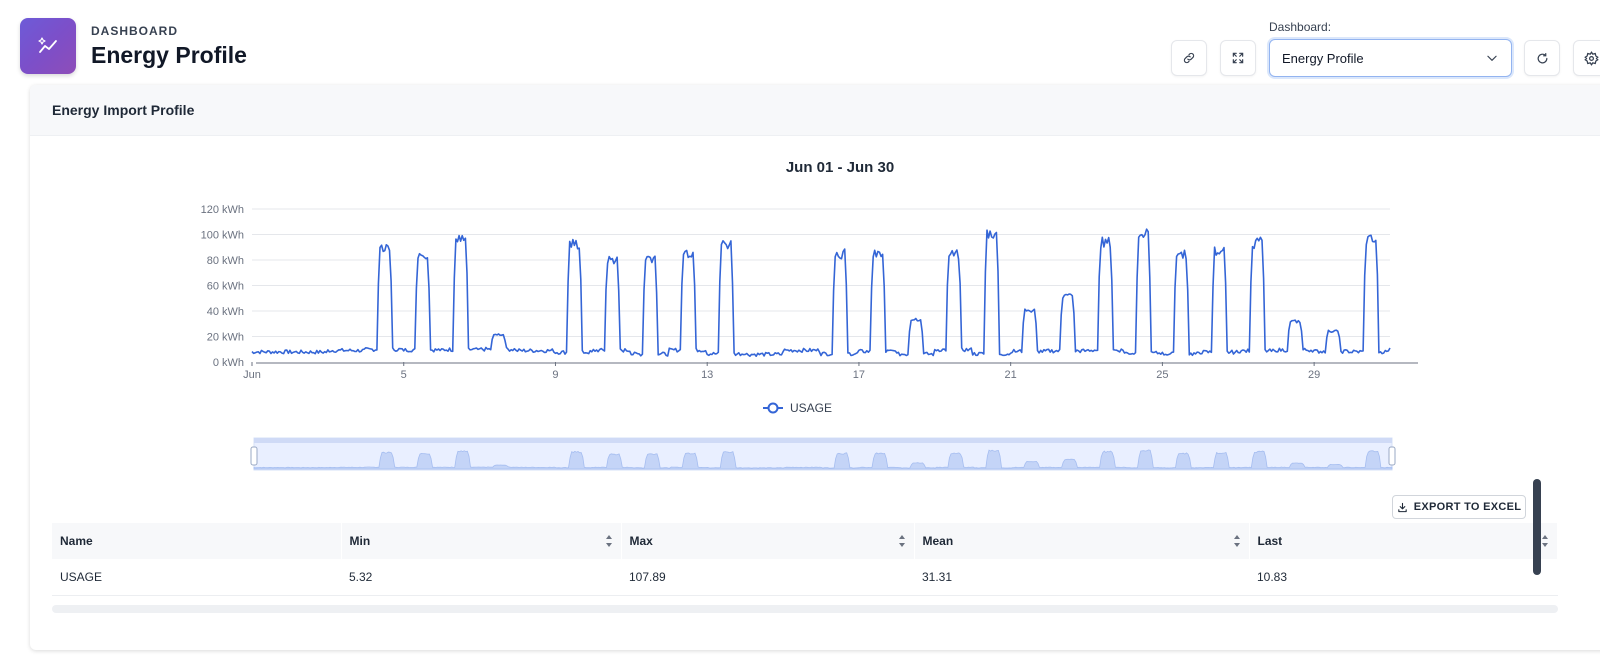 The width and height of the screenshot is (1600, 659). I want to click on export-to-excel-label: EXPORT TO EXCEL, so click(1467, 507).